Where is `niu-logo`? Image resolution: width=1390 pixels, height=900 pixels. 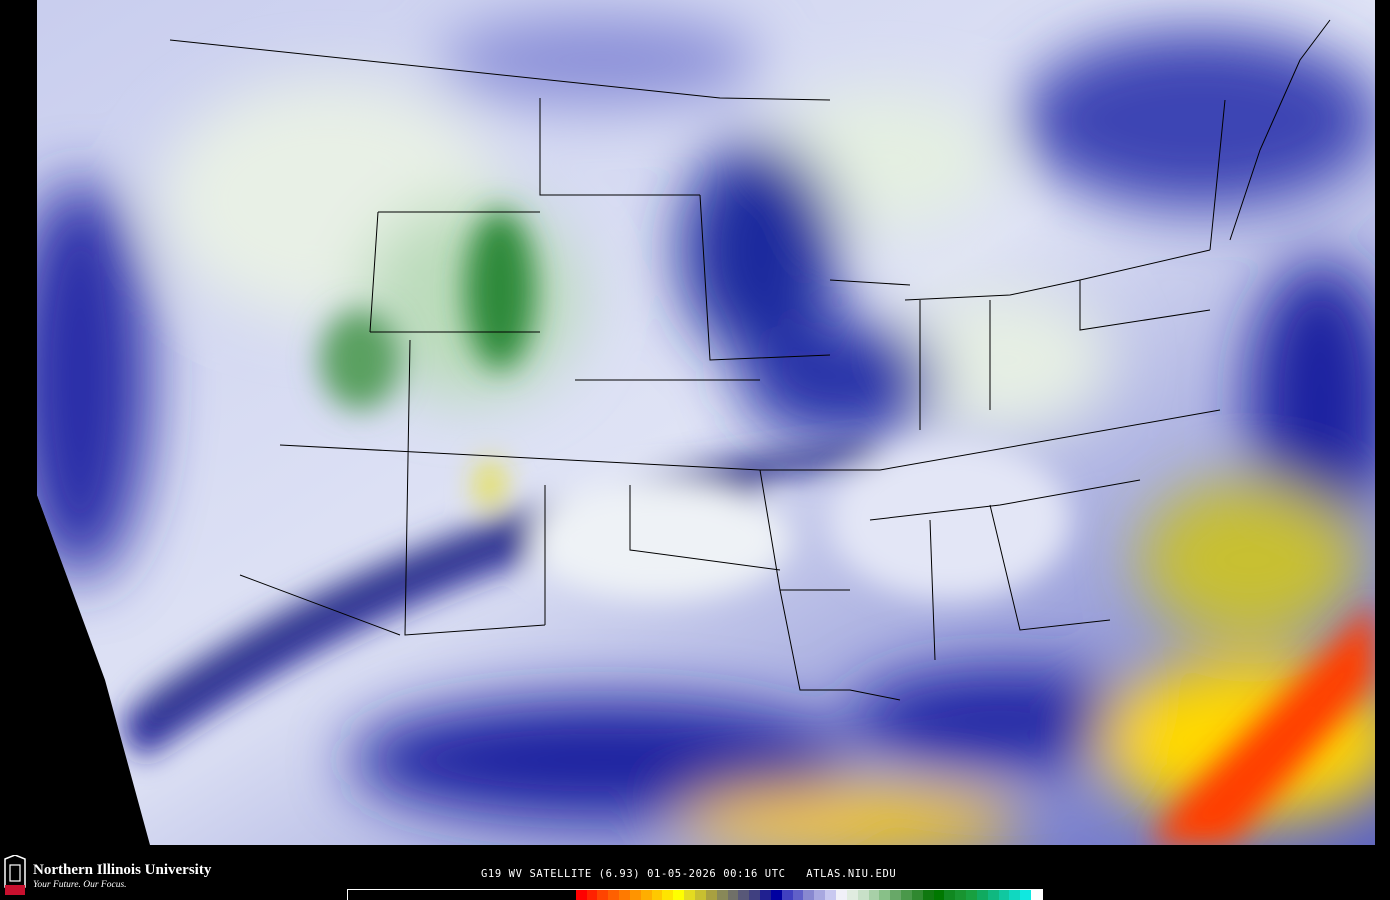 niu-logo is located at coordinates (15, 875).